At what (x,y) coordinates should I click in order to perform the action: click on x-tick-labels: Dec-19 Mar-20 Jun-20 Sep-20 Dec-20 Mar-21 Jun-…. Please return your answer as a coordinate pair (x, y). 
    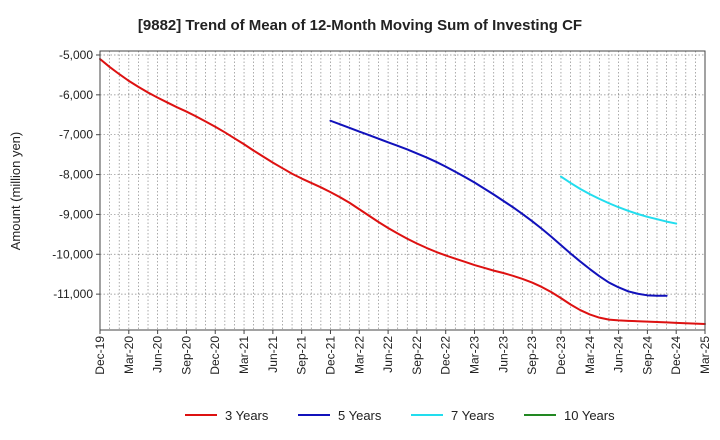
    Looking at the image, I should click on (402, 352).